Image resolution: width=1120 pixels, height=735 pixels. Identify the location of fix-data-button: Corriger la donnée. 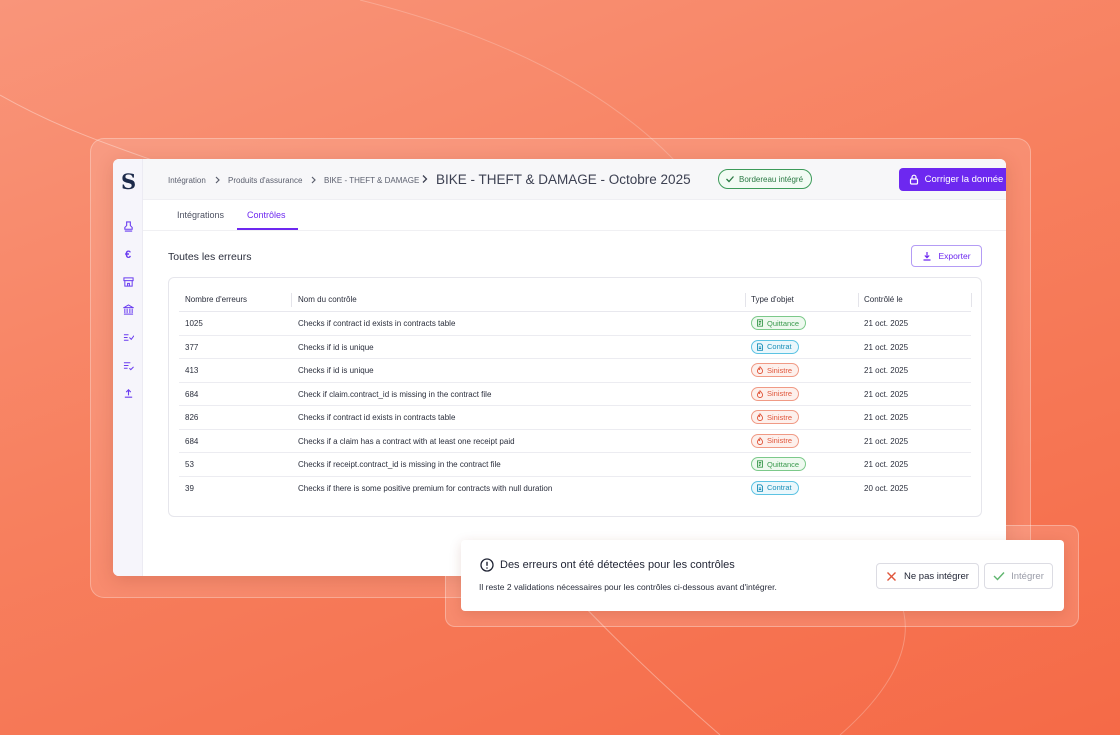
(952, 179).